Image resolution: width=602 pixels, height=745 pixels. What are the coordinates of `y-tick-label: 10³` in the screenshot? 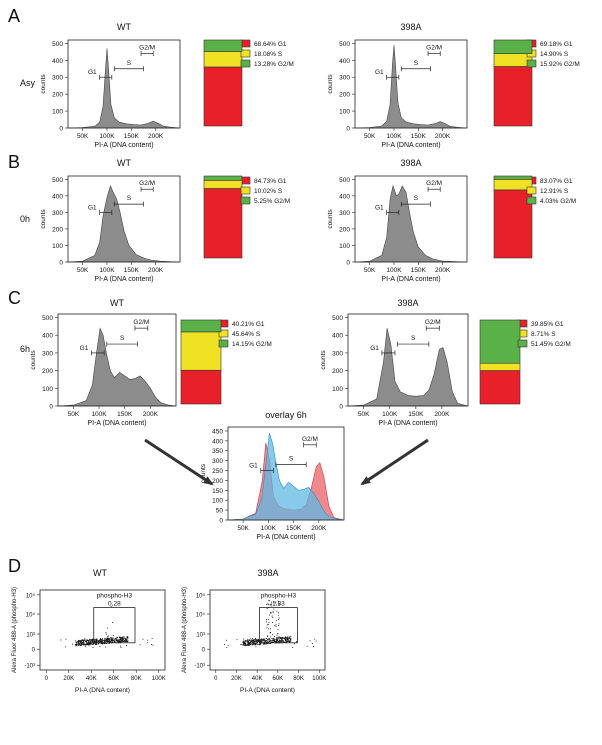 It's located at (200, 636).